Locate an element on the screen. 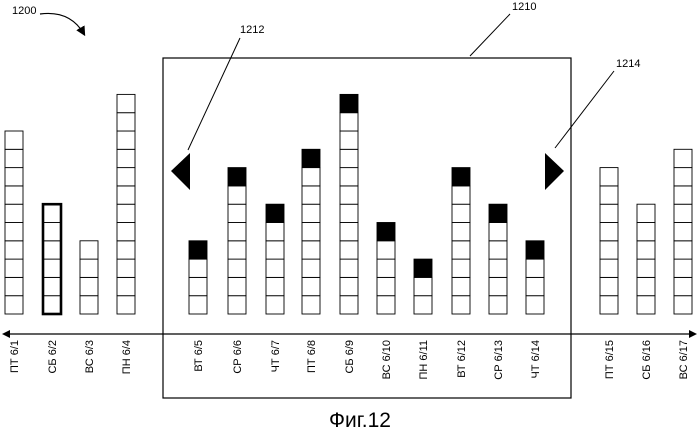  day-column: ВТ 6/12 is located at coordinates (461, 273).